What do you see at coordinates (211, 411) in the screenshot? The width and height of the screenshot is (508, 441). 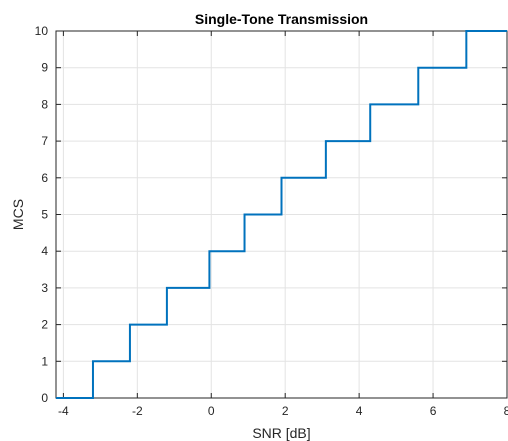 I see `x-tick-label: 0` at bounding box center [211, 411].